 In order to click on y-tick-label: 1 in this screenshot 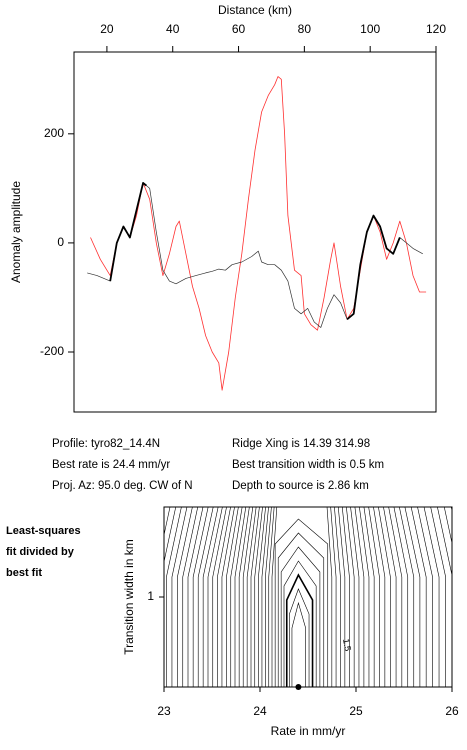, I will do `click(150, 596)`.